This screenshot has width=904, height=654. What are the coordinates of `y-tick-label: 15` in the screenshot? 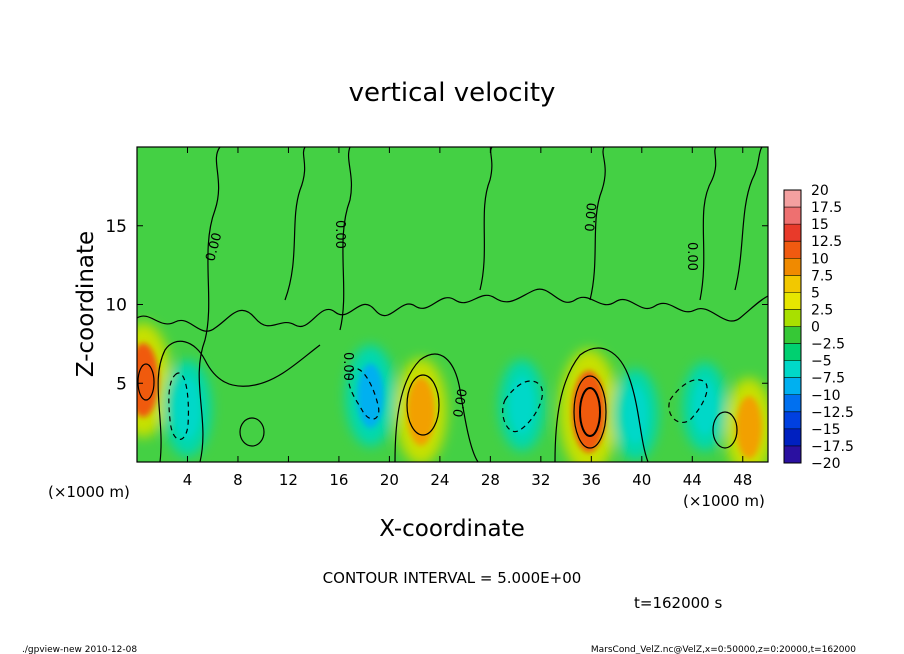 It's located at (116, 227).